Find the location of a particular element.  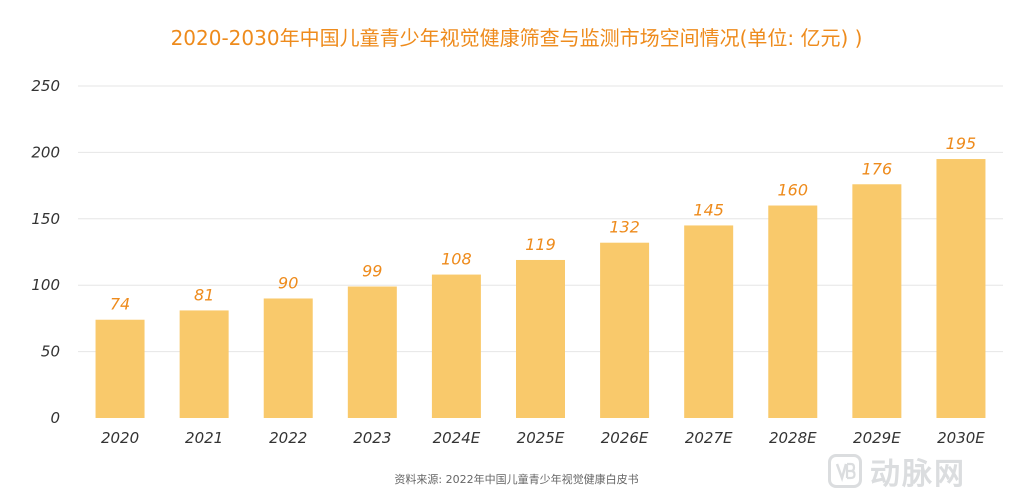

x-tick-label: 2027E is located at coordinates (709, 438).